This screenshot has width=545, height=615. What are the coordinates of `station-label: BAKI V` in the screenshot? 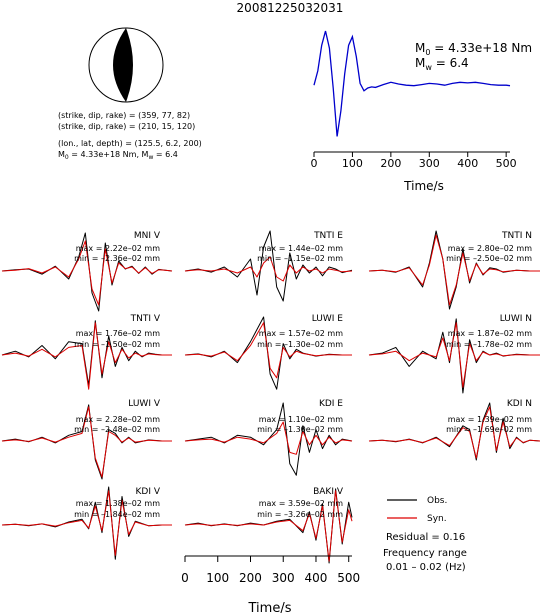 It's located at (328, 492).